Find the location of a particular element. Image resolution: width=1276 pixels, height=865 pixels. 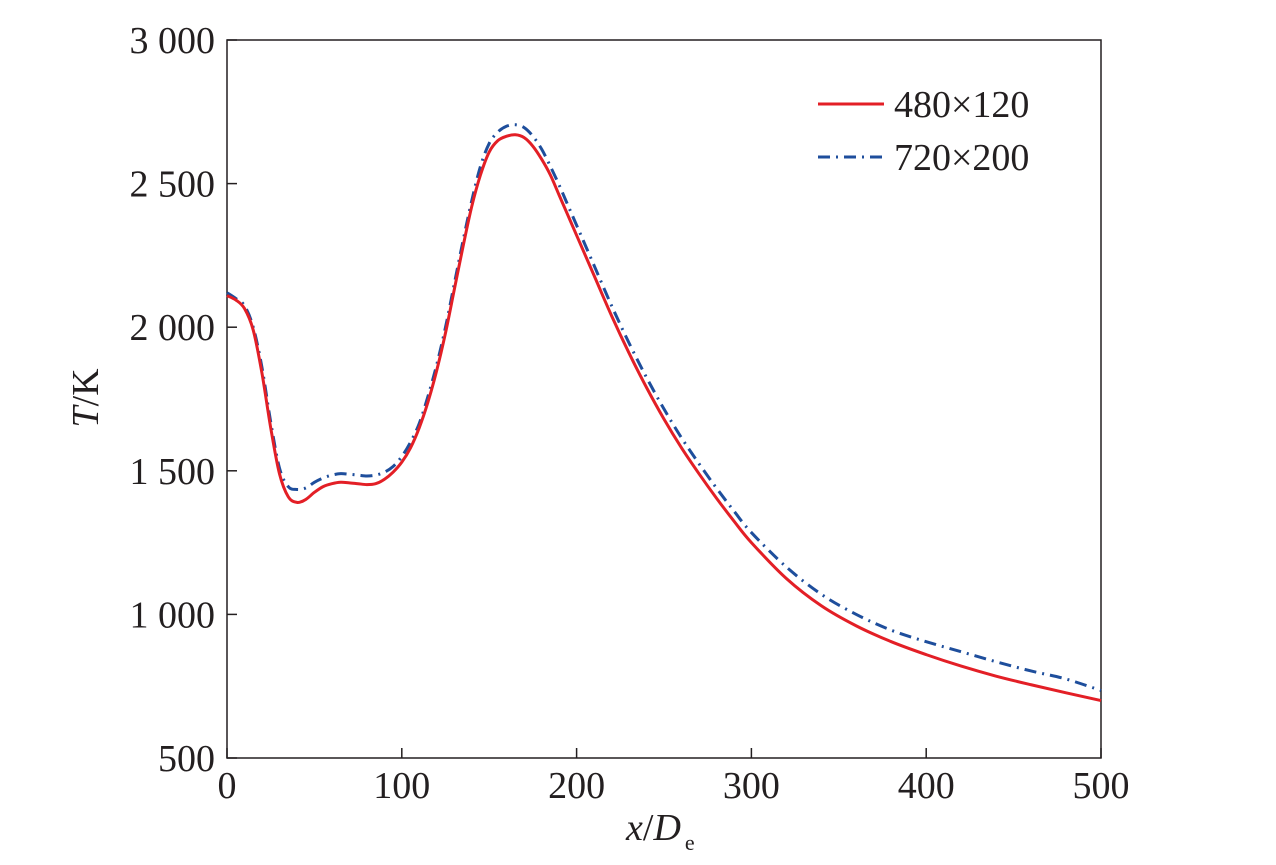

y-tick-label: 2 500 is located at coordinates (173, 185).